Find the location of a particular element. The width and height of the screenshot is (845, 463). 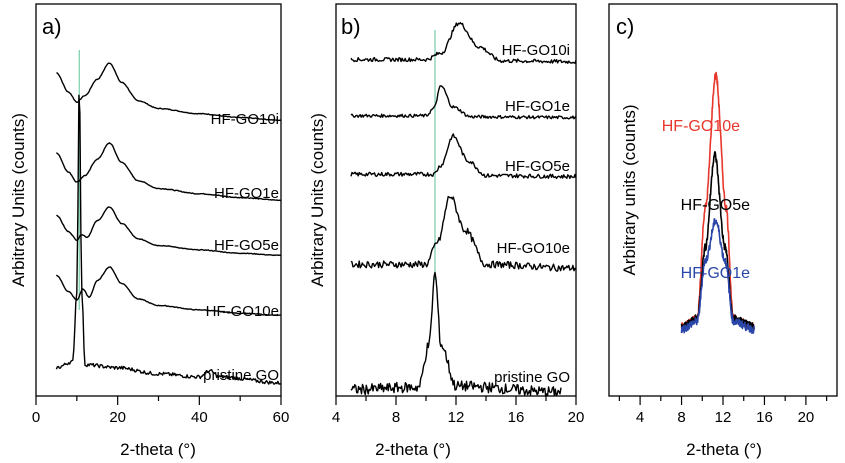

b-x-tick-label: 20 is located at coordinates (576, 417).